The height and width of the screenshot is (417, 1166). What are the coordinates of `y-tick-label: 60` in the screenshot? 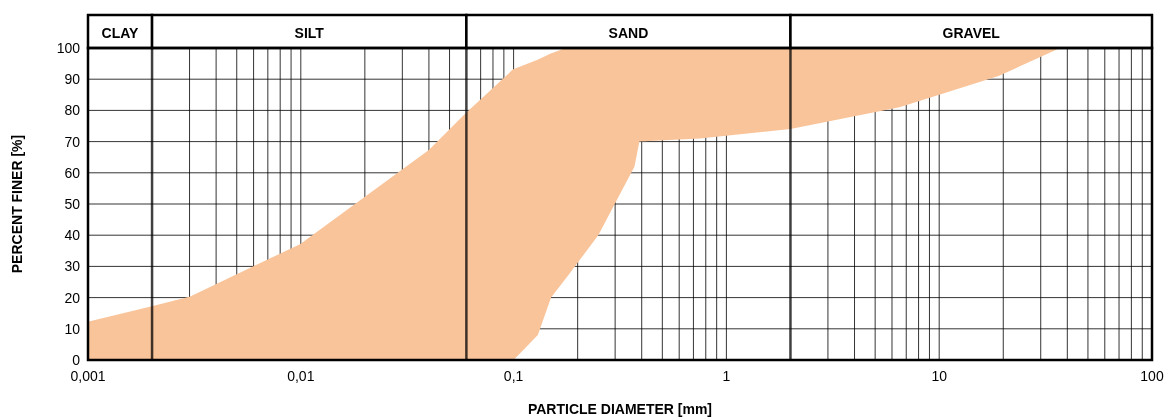 It's located at (72, 172).